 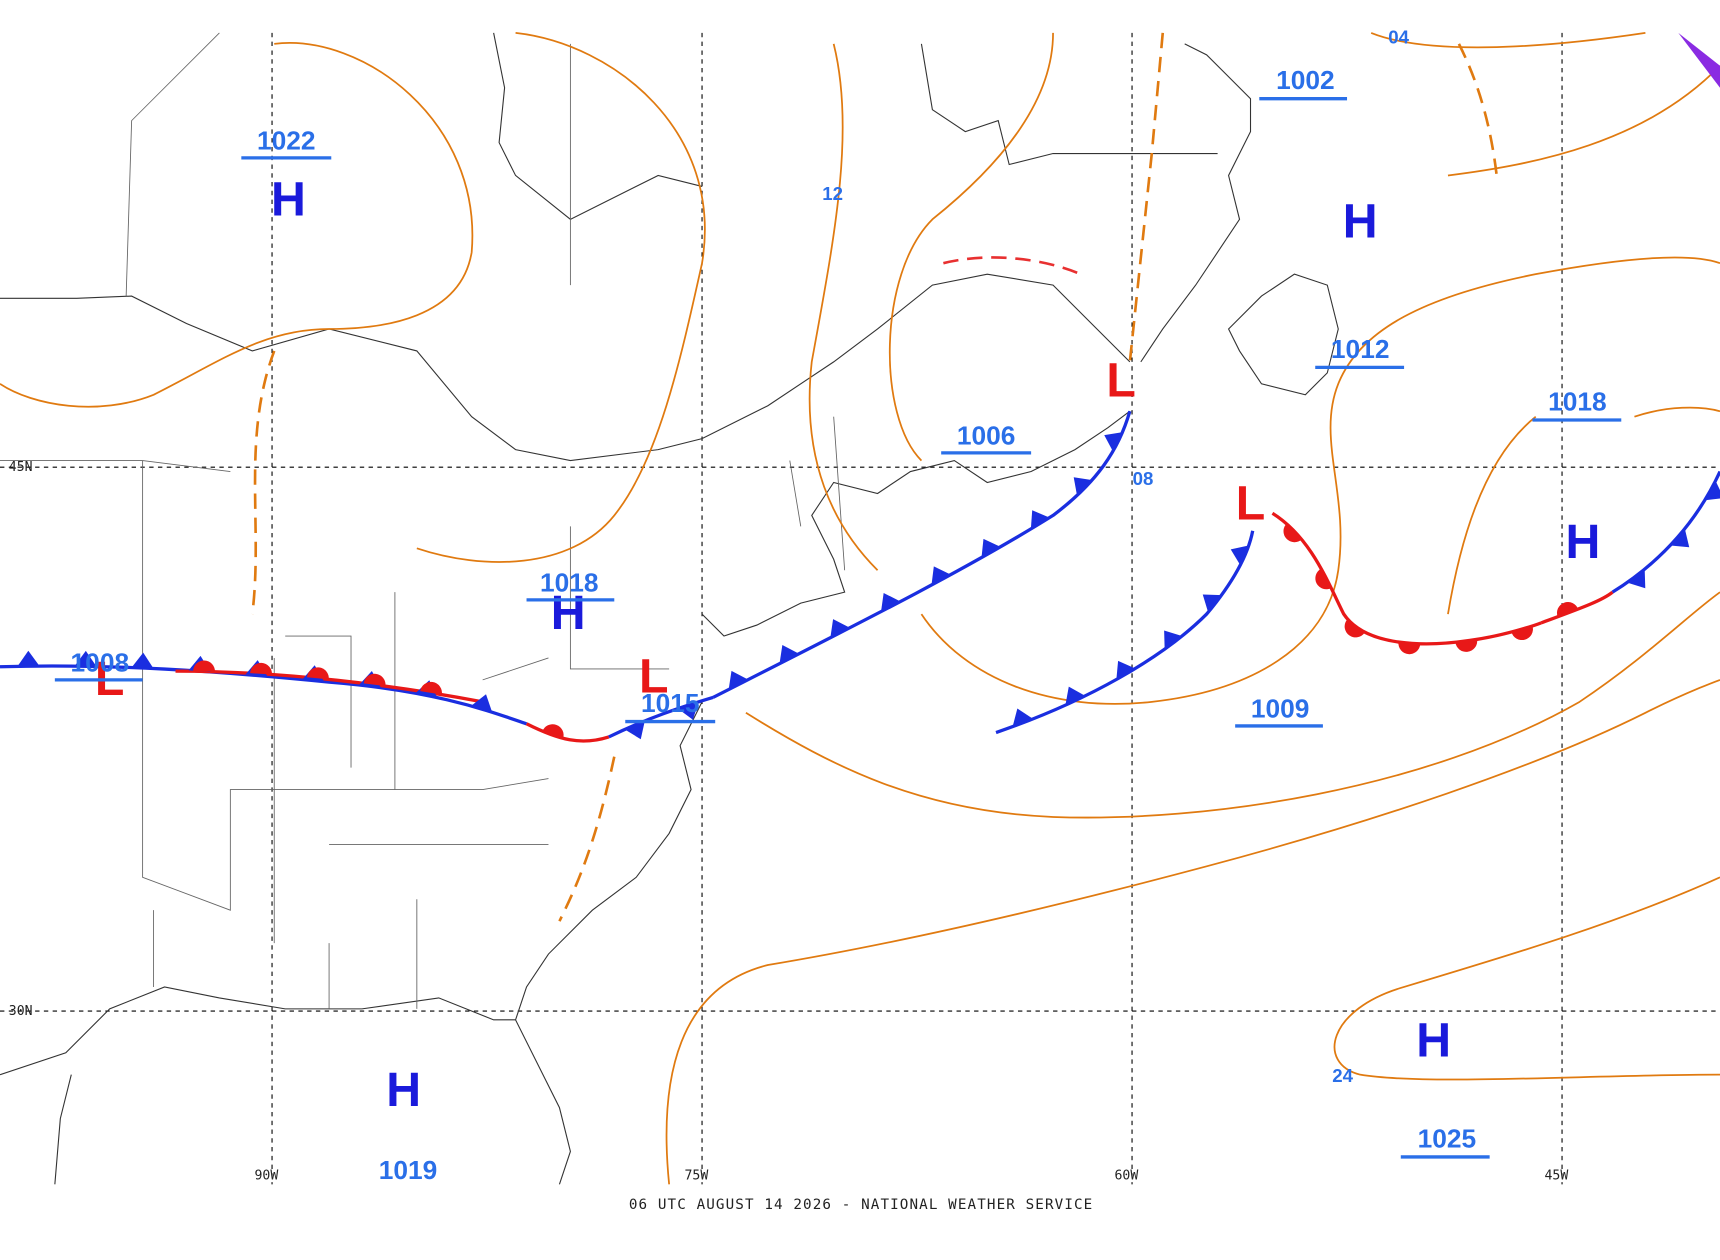 I want to click on isobar-label: 24, so click(x=1342, y=1075).